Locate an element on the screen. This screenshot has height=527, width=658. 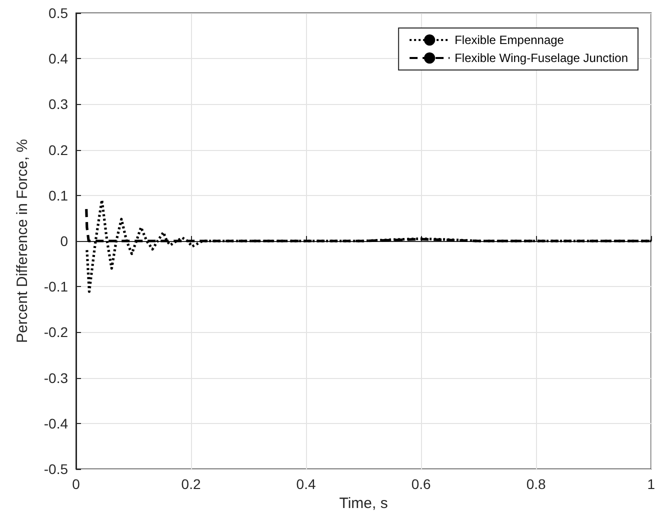
y-tick-label: 0.3 is located at coordinates (58, 104).